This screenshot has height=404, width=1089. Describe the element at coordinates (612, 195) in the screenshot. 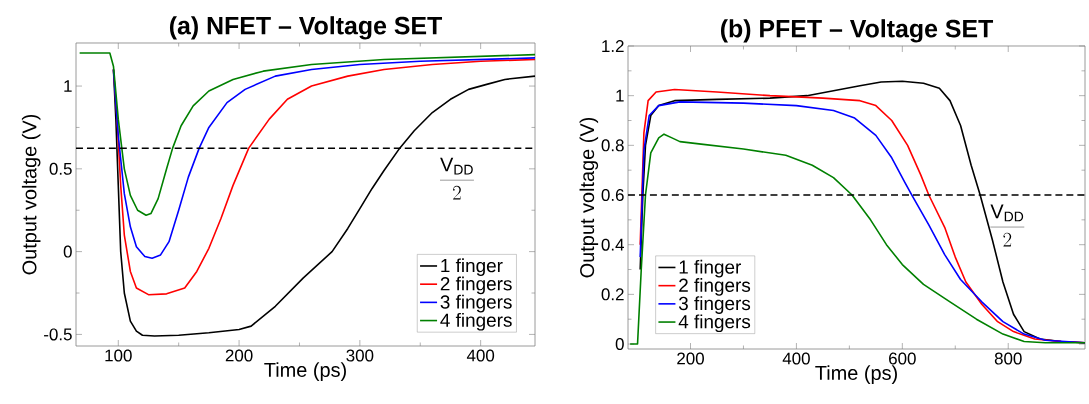

I see `y-tick-label: 0.6` at that location.